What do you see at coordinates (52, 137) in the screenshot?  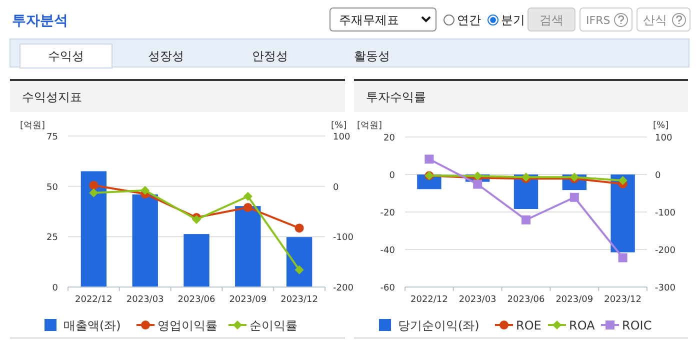 I see `y-tick-label: 75` at bounding box center [52, 137].